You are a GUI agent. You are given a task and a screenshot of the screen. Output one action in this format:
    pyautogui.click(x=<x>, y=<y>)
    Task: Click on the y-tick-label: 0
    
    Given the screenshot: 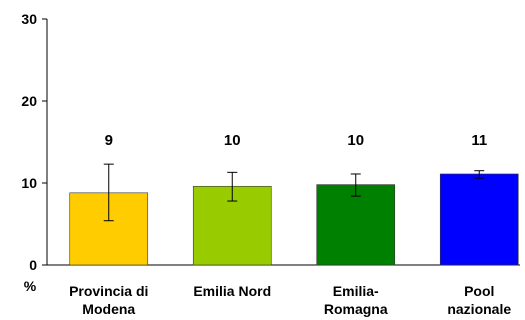 What is the action you would take?
    pyautogui.click(x=33, y=265)
    